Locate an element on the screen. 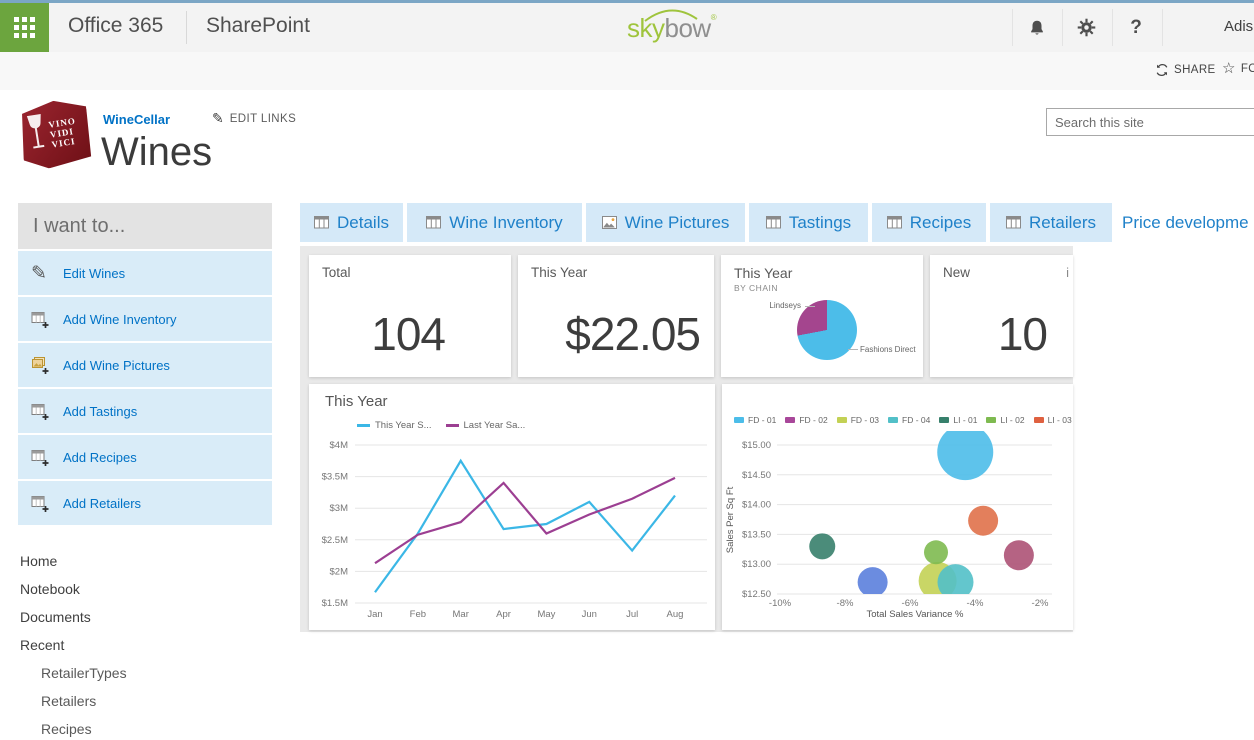 The height and width of the screenshot is (740, 1254). nav-link-home: Home is located at coordinates (39, 561).